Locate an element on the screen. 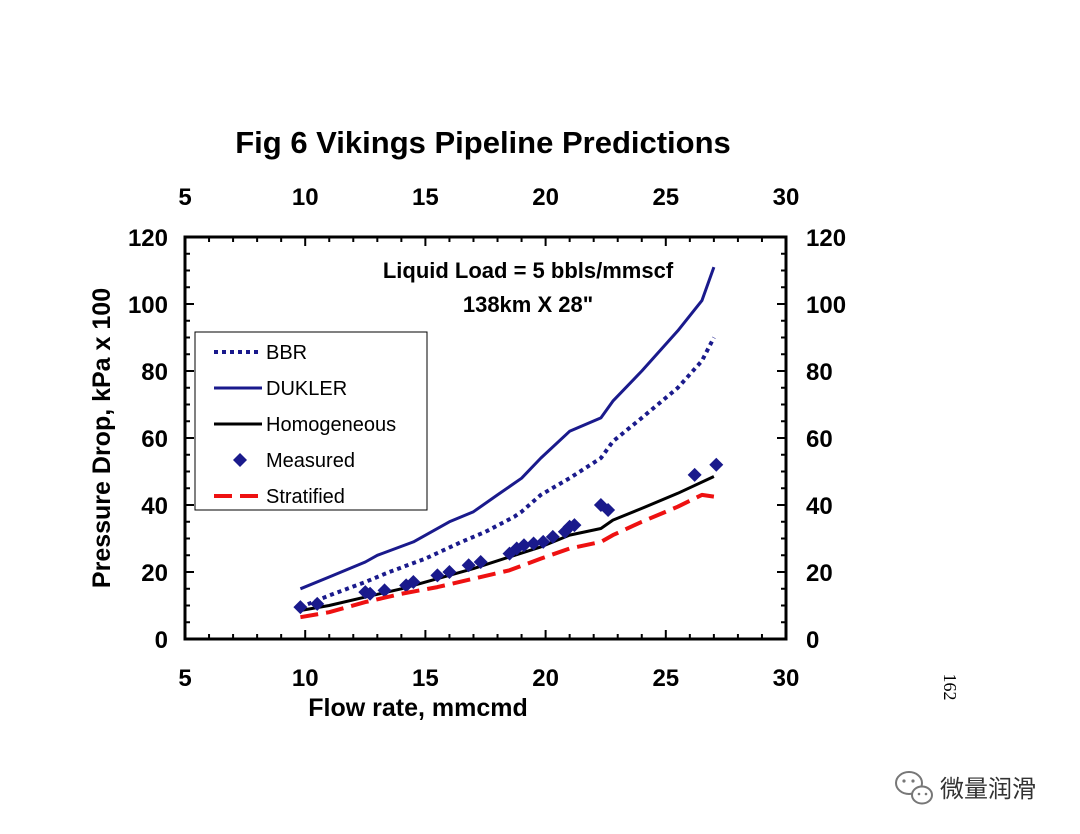 Image resolution: width=1080 pixels, height=834 pixels. legend-label-bbr: BBR is located at coordinates (286, 353).